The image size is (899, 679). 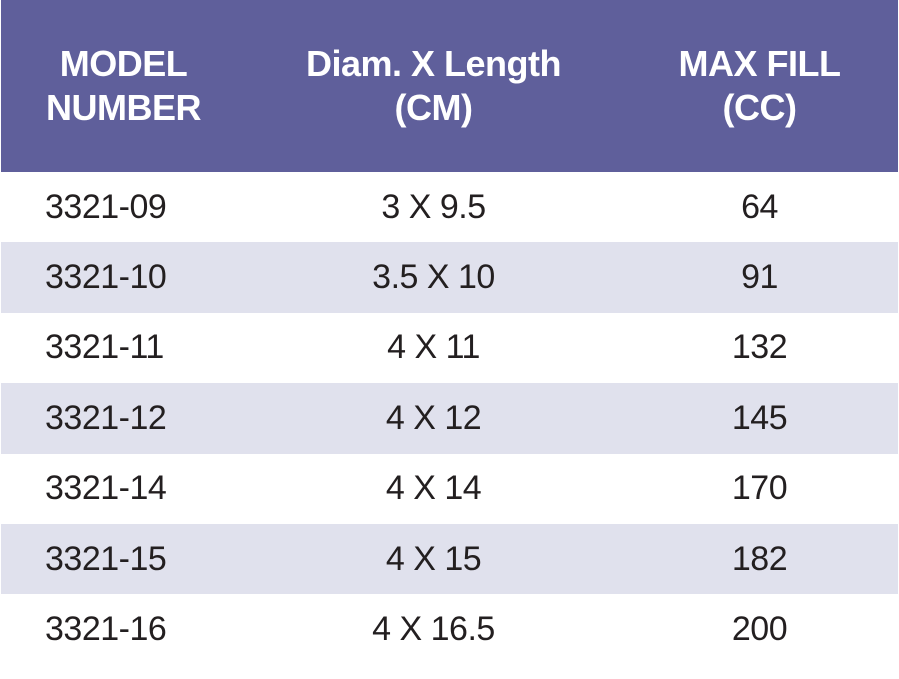 I want to click on header-diameter-length: Diam. X Length (CM), so click(x=433, y=85).